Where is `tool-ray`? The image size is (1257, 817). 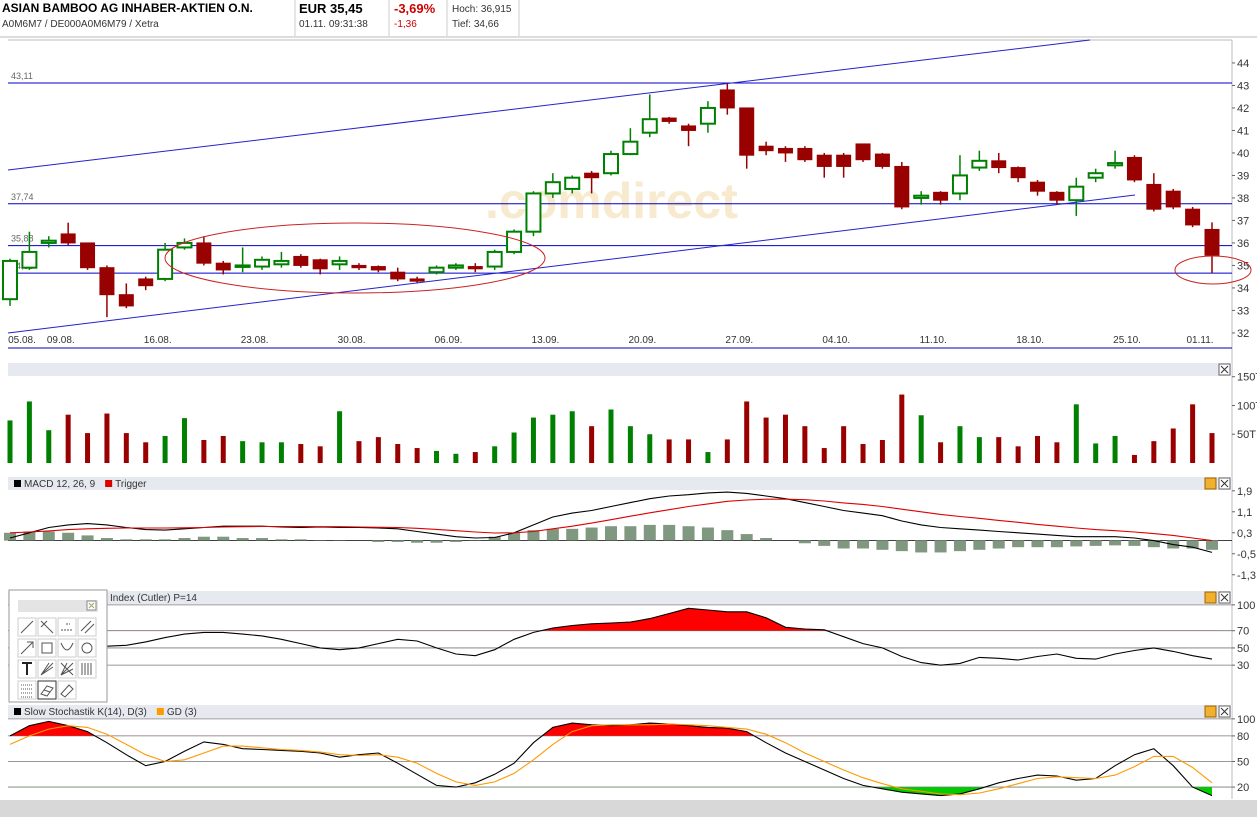
tool-ray is located at coordinates (47, 627).